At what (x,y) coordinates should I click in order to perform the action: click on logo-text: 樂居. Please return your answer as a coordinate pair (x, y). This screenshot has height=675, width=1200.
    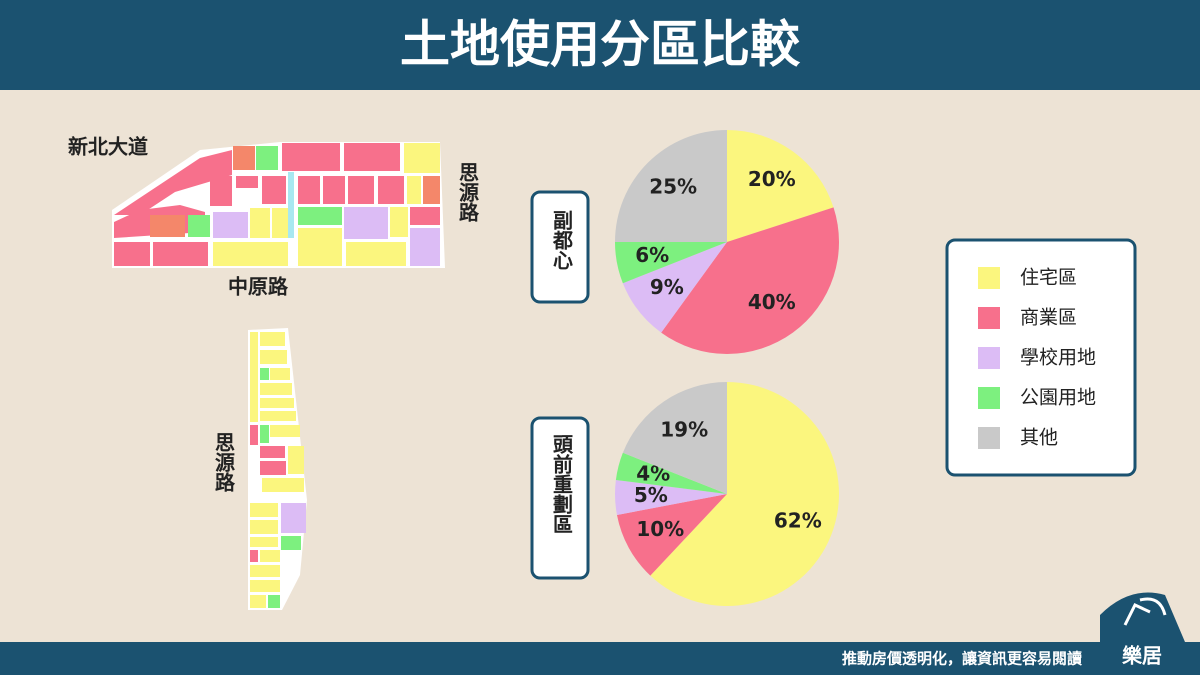
    Looking at the image, I should click on (1142, 656).